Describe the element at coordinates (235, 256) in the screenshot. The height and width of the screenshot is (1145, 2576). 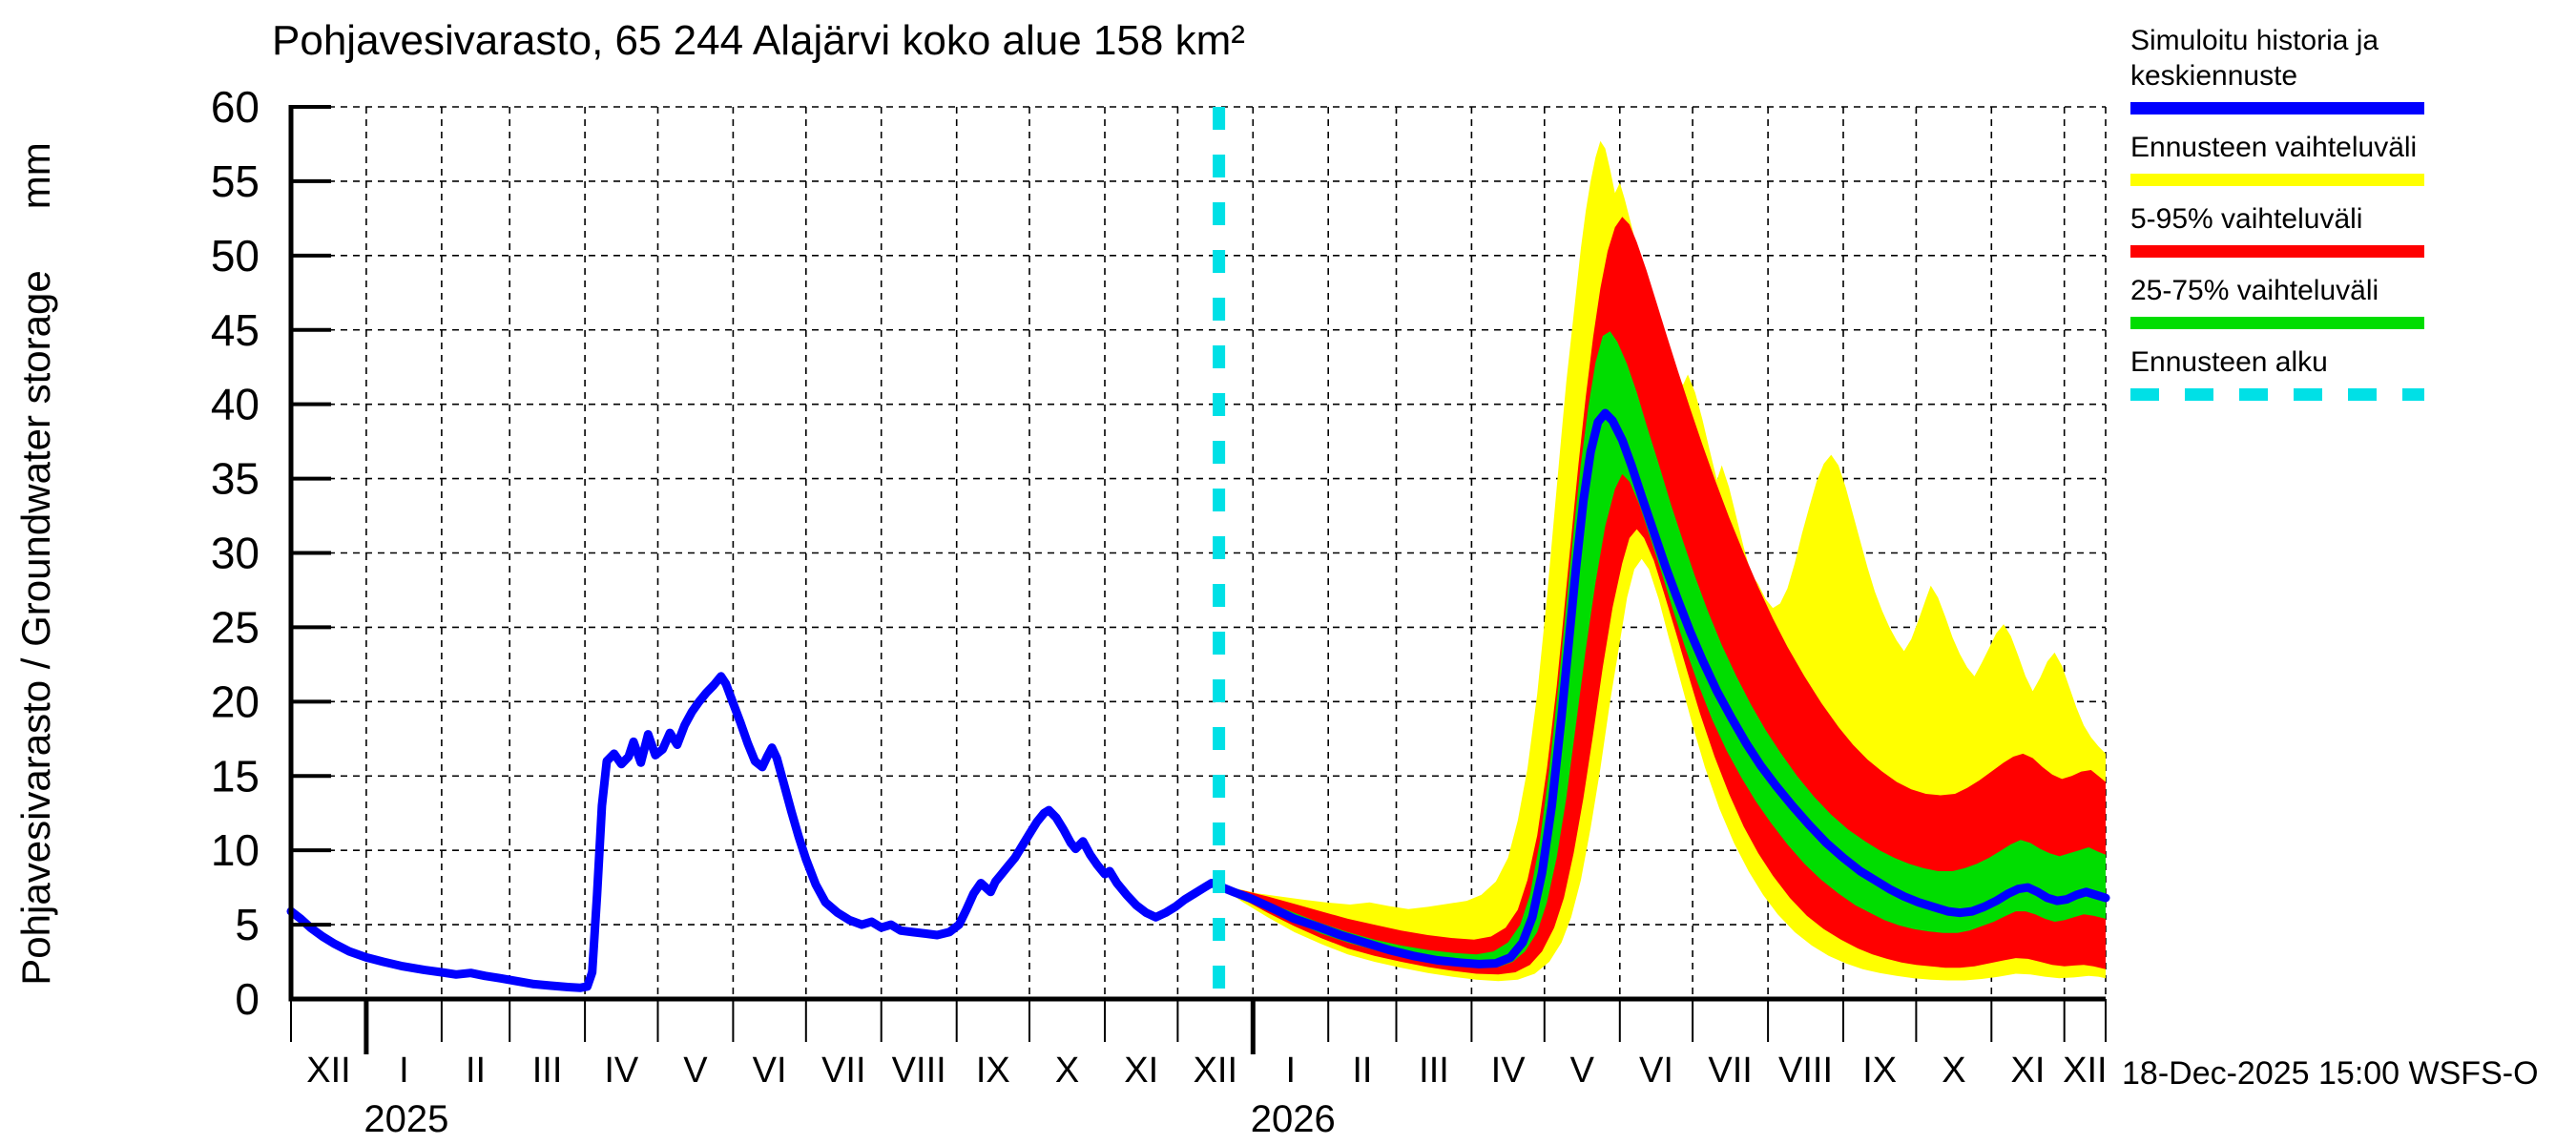
I see `svg-text: 50` at that location.